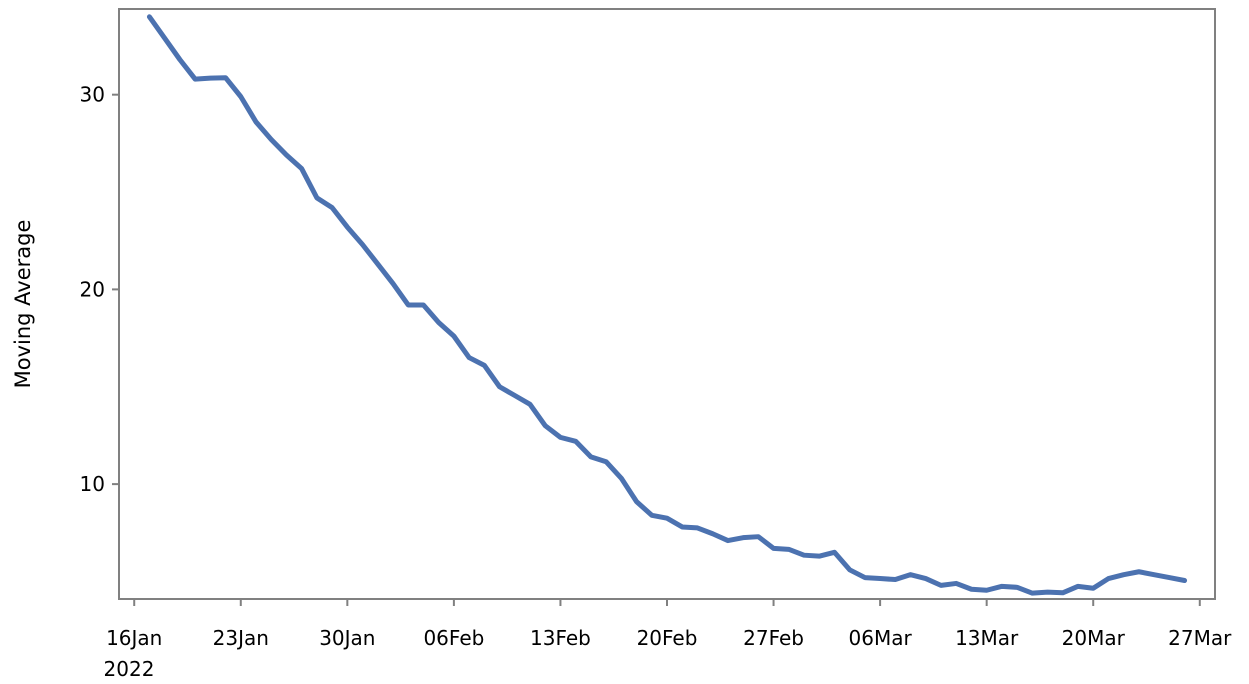 The height and width of the screenshot is (684, 1249). I want to click on y-tick-label: 10, so click(92, 484).